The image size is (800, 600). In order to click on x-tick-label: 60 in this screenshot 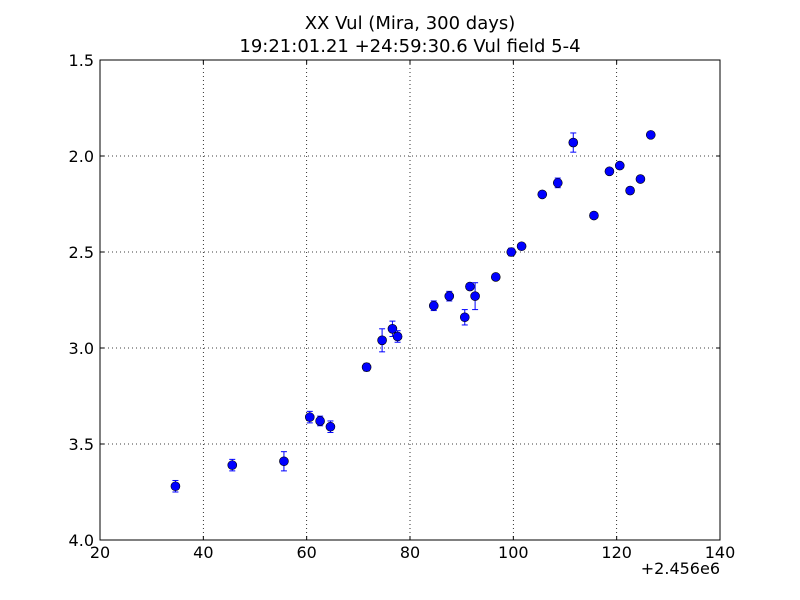, I will do `click(306, 552)`.